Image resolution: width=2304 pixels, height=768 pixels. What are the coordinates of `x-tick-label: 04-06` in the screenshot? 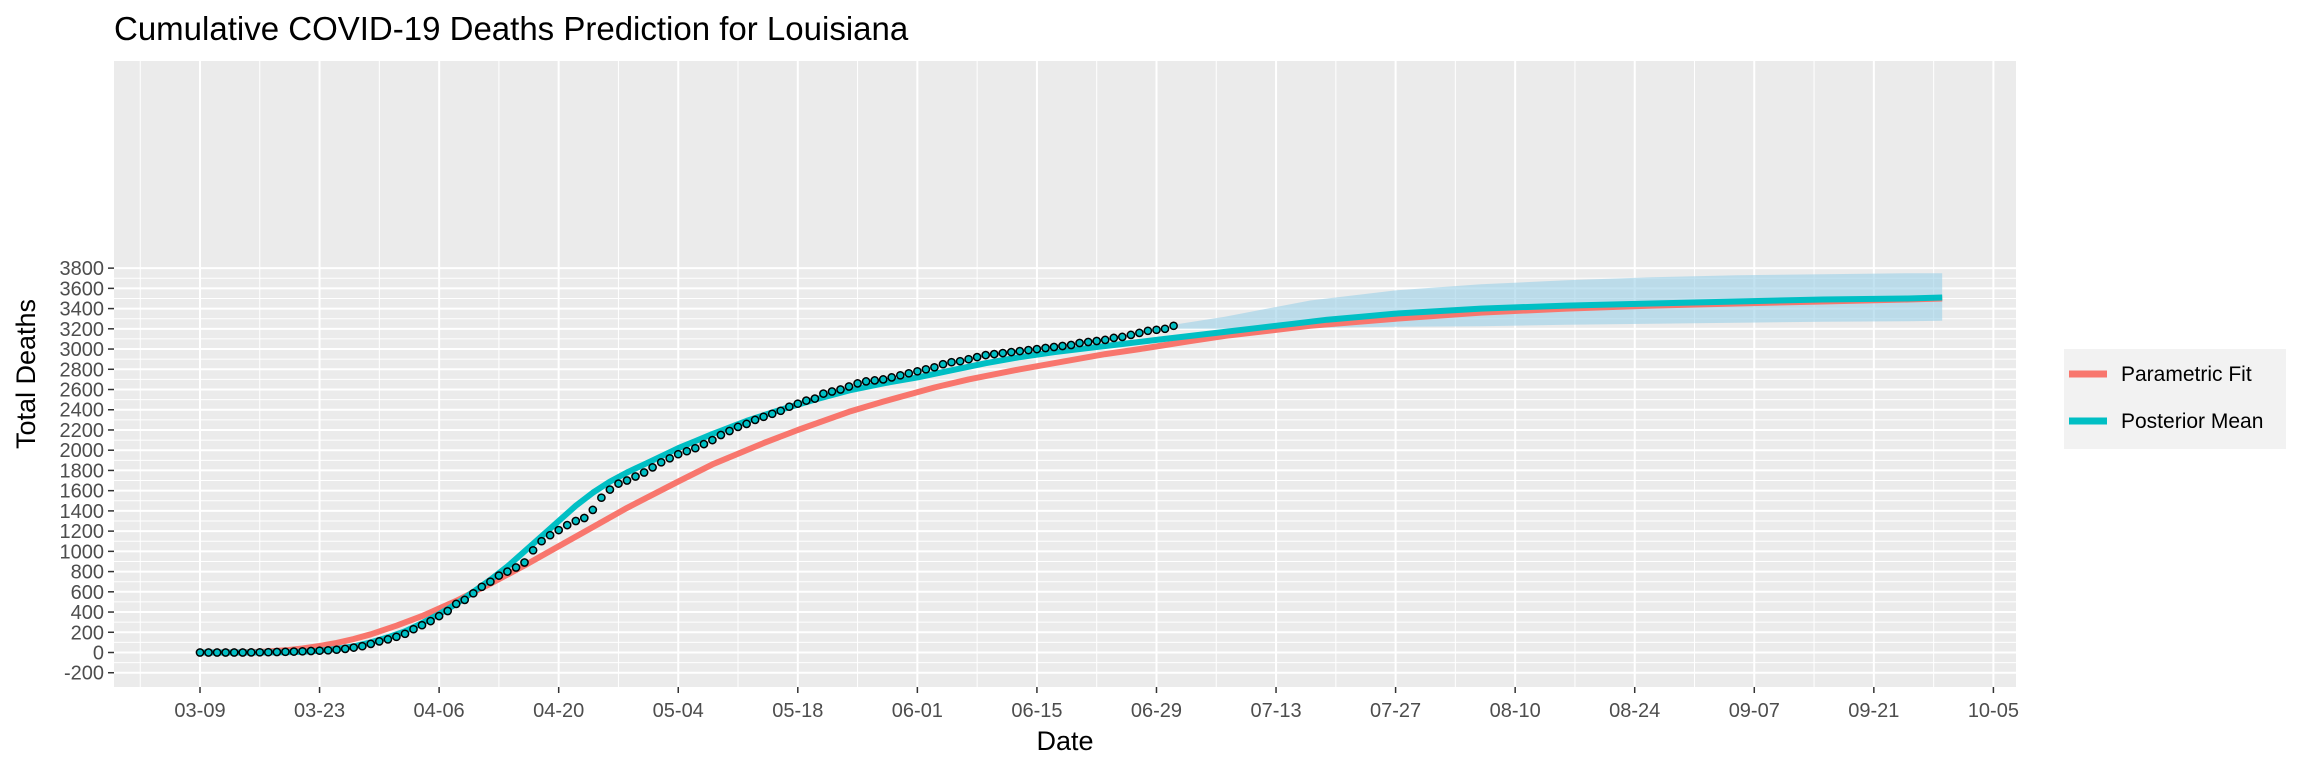 It's located at (439, 711).